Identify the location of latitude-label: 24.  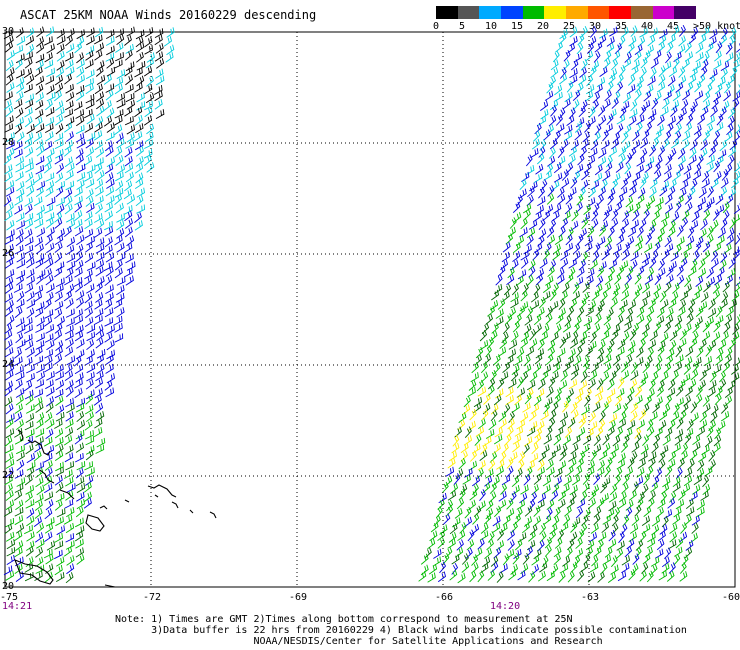
(8, 364).